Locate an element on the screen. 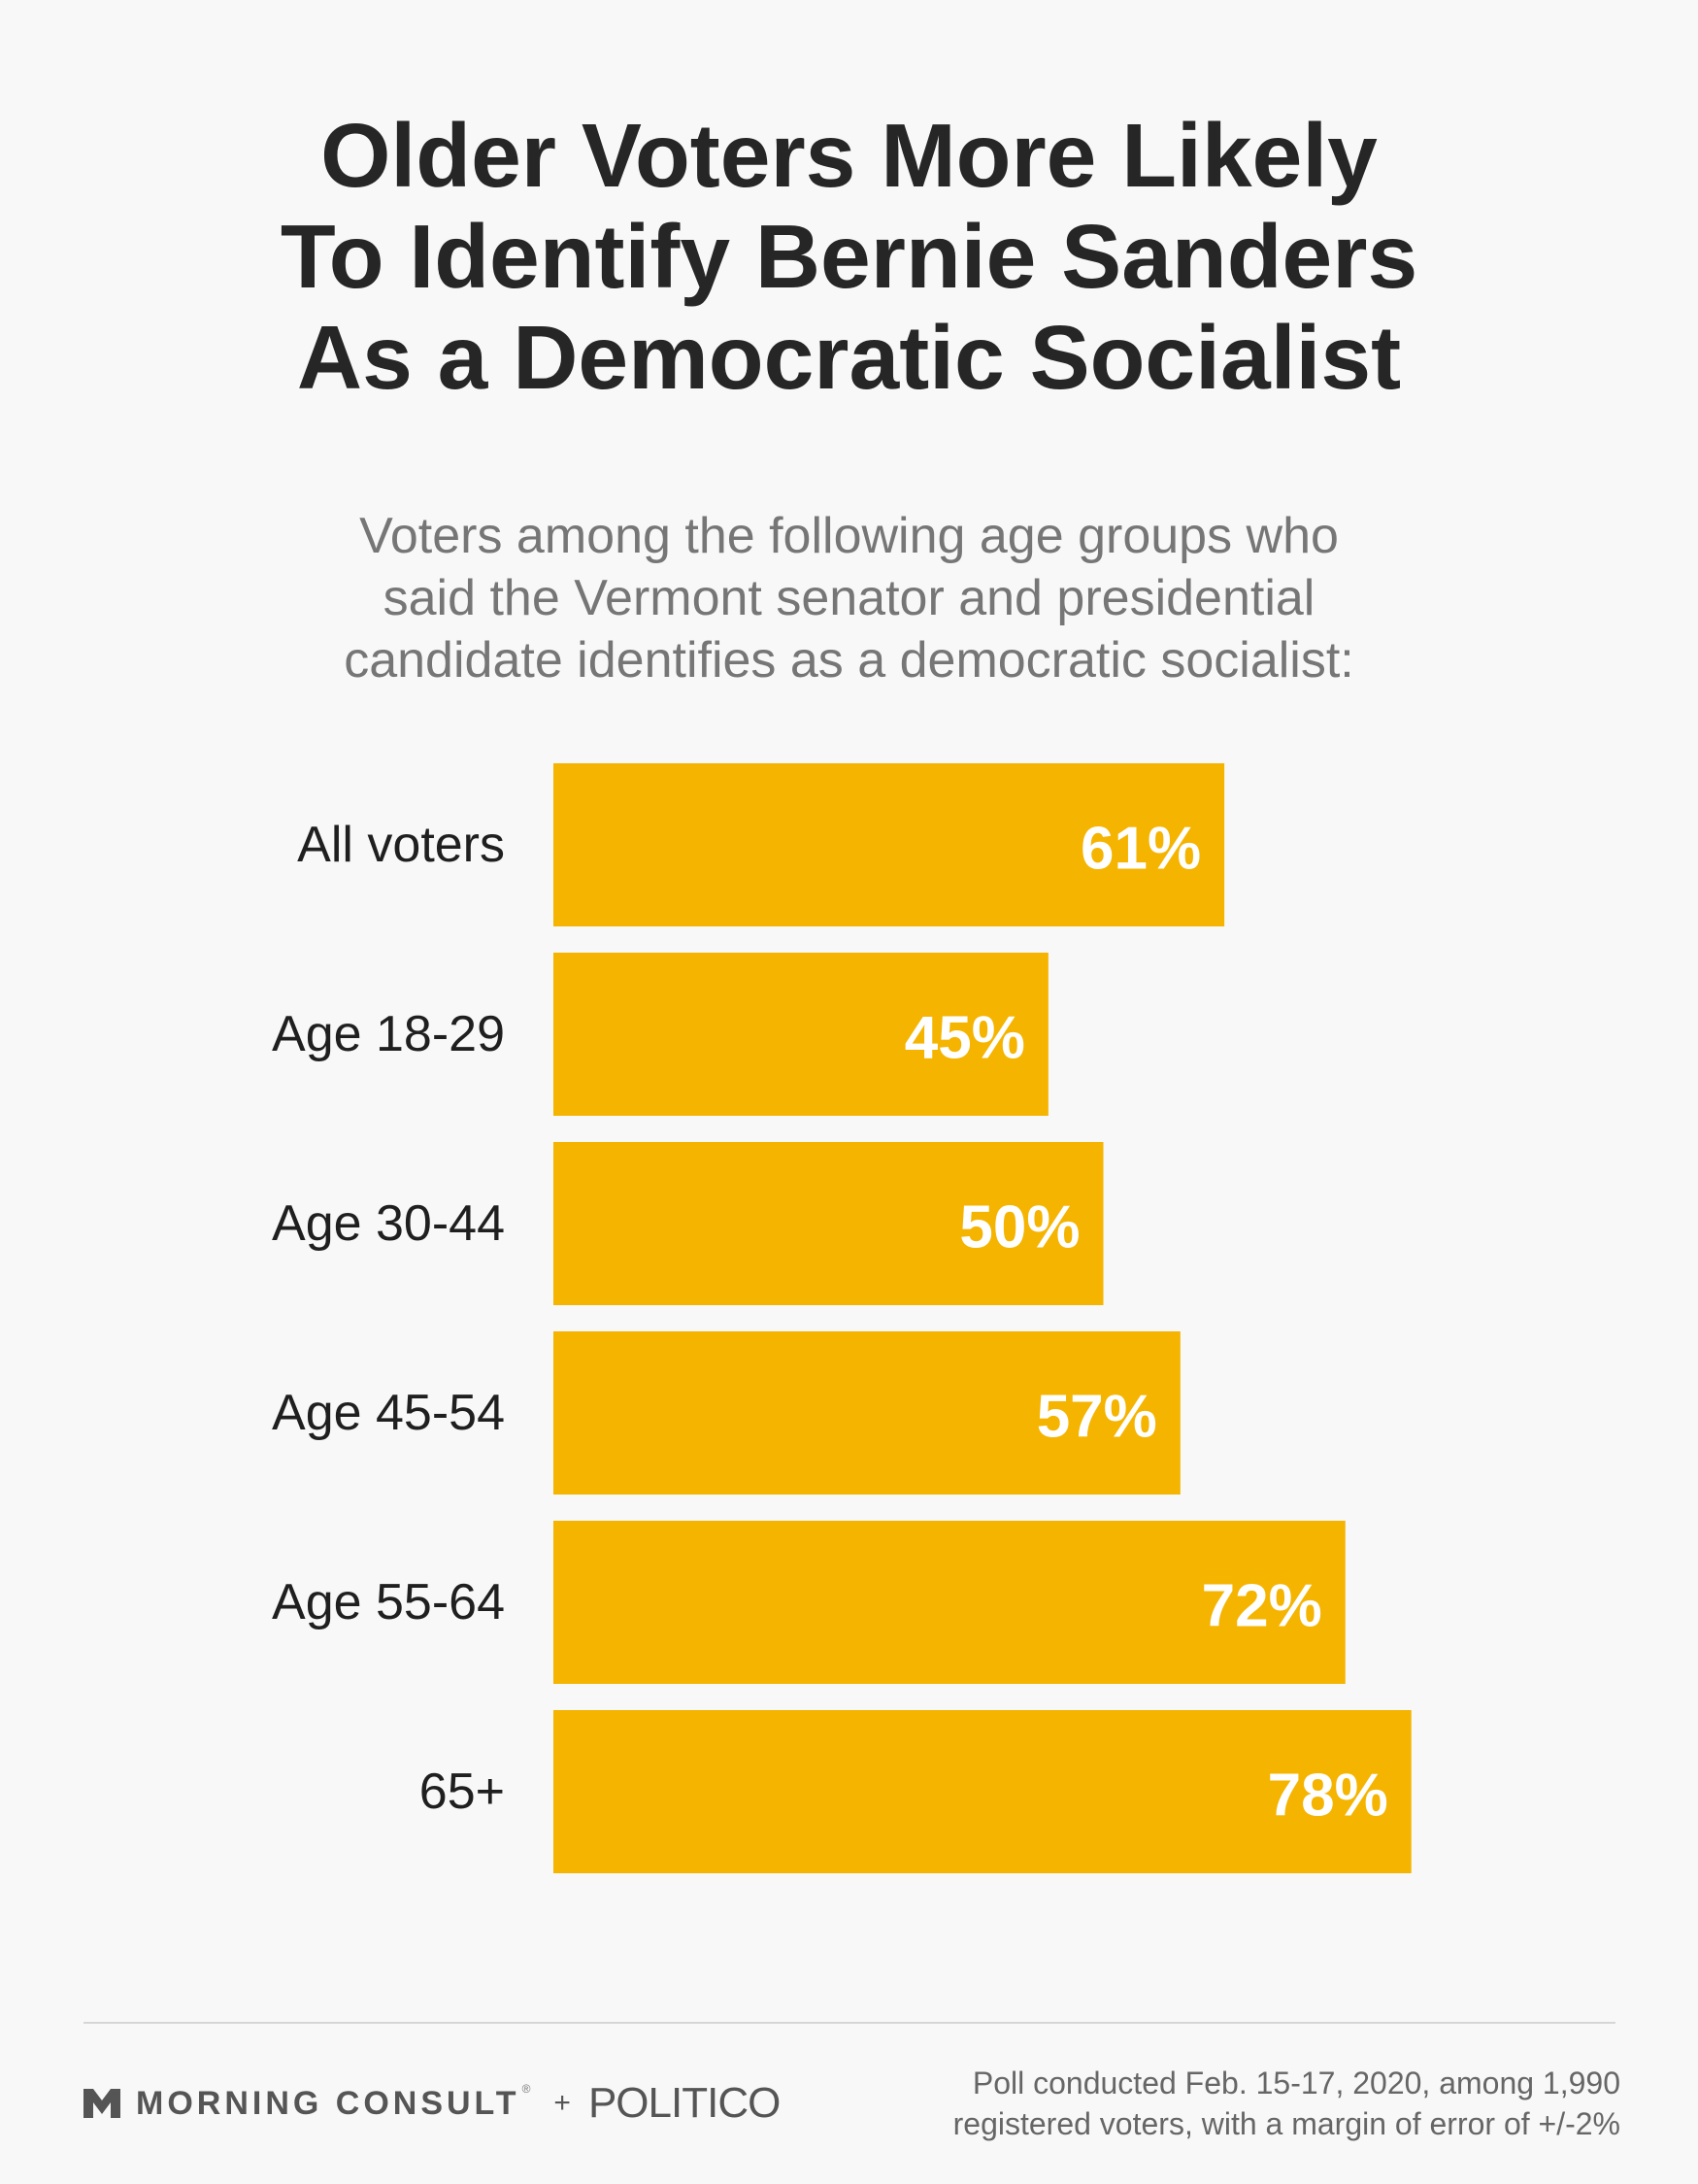  category-label-5: Age 55-64 is located at coordinates (388, 1602).